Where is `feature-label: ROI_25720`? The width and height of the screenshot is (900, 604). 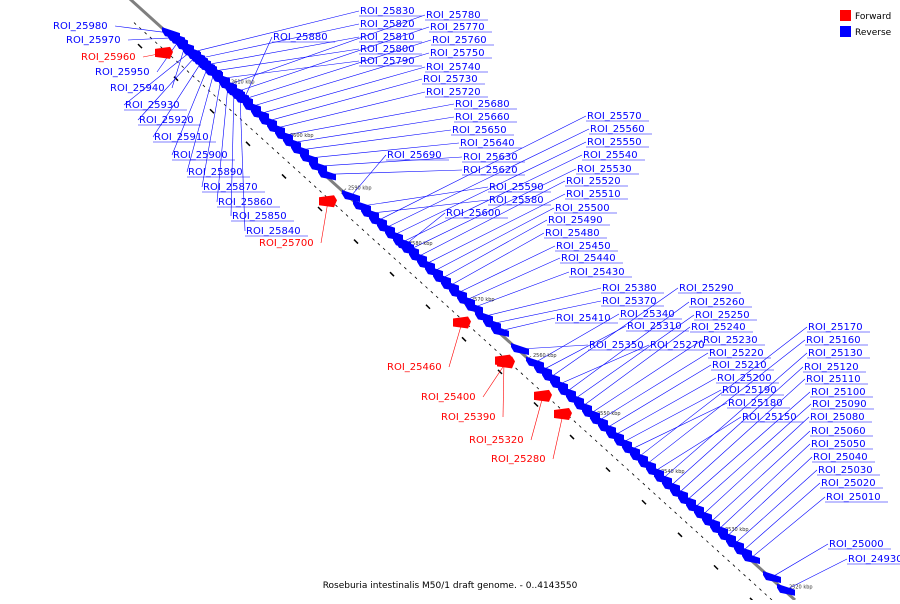 feature-label: ROI_25720 is located at coordinates (453, 92).